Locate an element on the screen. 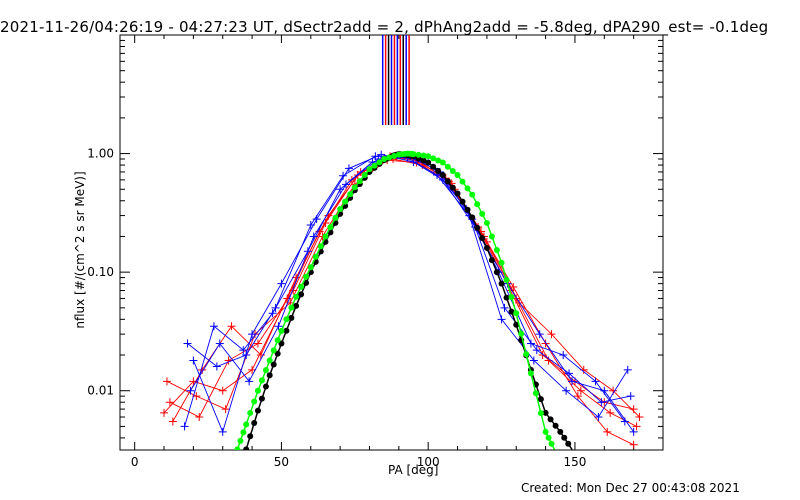 This screenshot has height=500, width=800. y-tick-label: 0.10 is located at coordinates (100, 272).